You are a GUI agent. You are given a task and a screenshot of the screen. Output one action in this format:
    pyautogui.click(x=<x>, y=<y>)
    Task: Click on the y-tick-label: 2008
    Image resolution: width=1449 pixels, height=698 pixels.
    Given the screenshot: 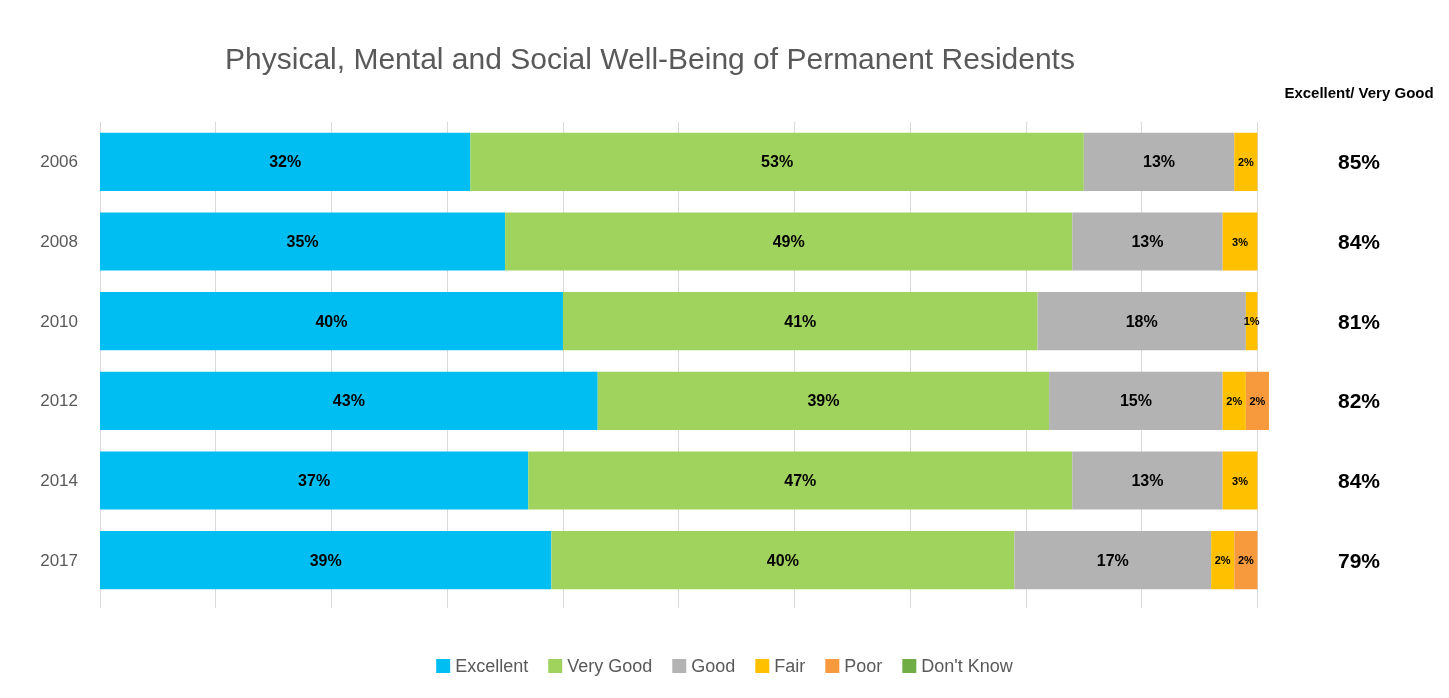 What is the action you would take?
    pyautogui.click(x=59, y=241)
    